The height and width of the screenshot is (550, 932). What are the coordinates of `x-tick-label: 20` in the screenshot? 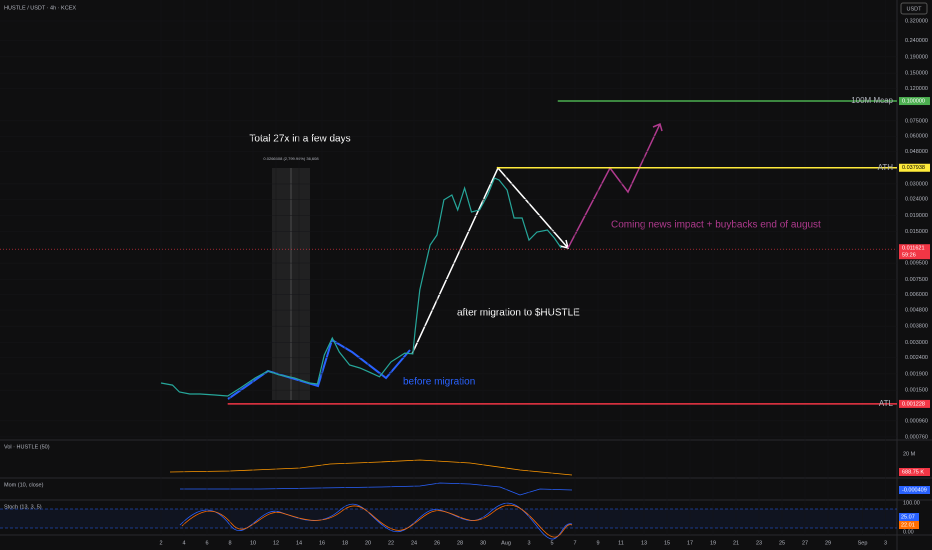 It's located at (368, 543).